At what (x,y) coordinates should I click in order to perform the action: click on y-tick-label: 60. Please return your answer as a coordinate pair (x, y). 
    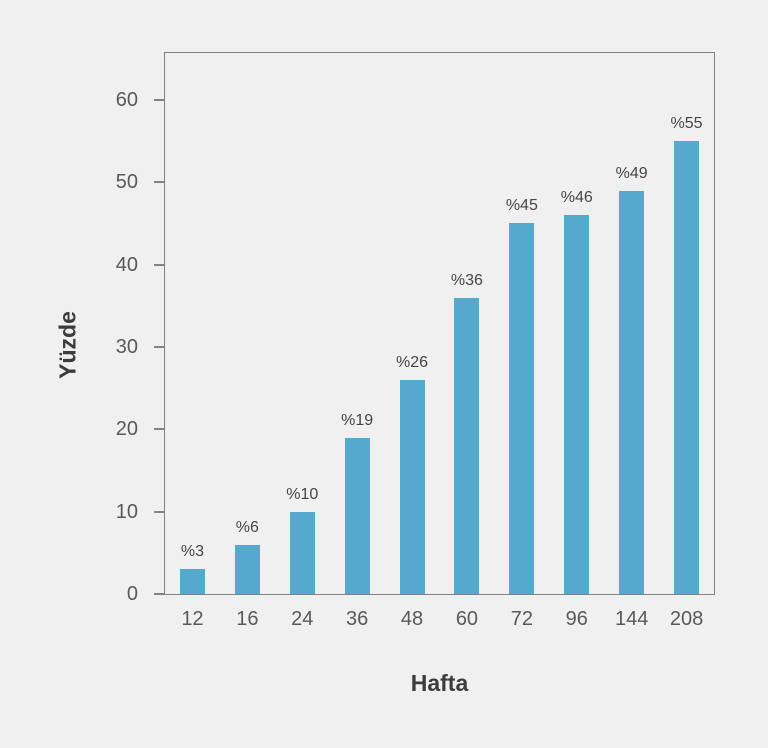
    Looking at the image, I should click on (126, 99).